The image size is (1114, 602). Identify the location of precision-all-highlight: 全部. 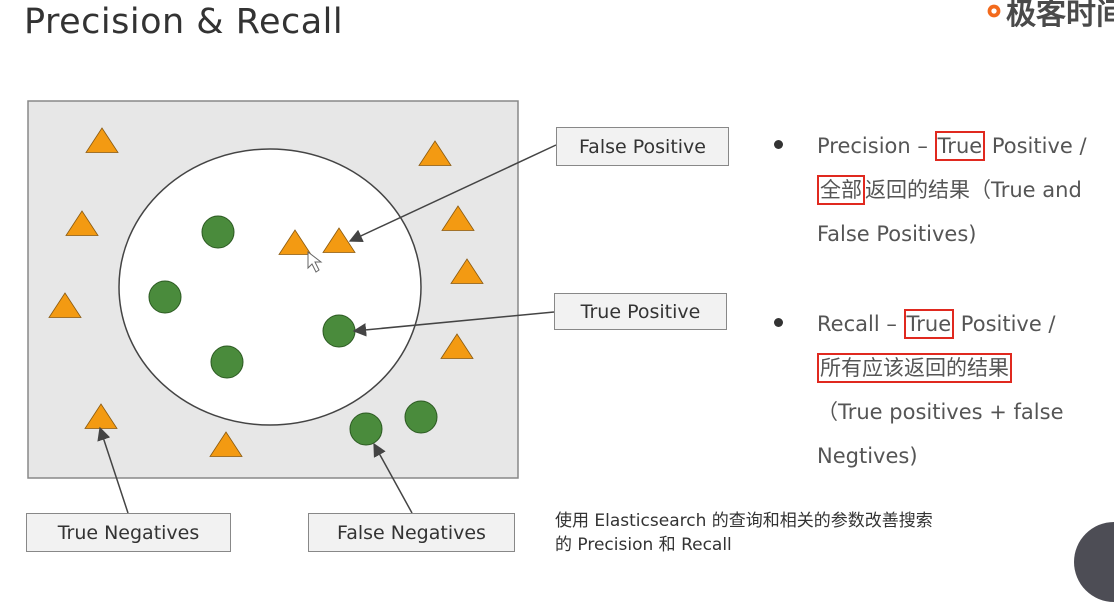
(841, 190).